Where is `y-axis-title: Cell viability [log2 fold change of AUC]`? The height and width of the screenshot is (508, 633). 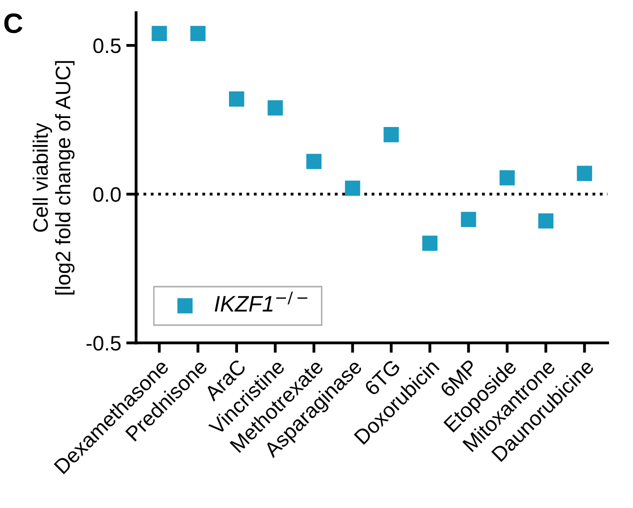 y-axis-title: Cell viability [log2 fold change of AUC] is located at coordinates (53, 177).